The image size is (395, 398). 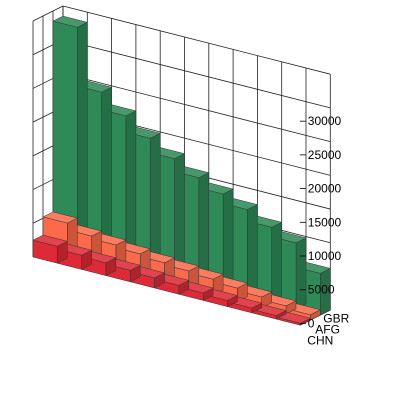 What do you see at coordinates (325, 256) in the screenshot?
I see `z-tick-label: 10000` at bounding box center [325, 256].